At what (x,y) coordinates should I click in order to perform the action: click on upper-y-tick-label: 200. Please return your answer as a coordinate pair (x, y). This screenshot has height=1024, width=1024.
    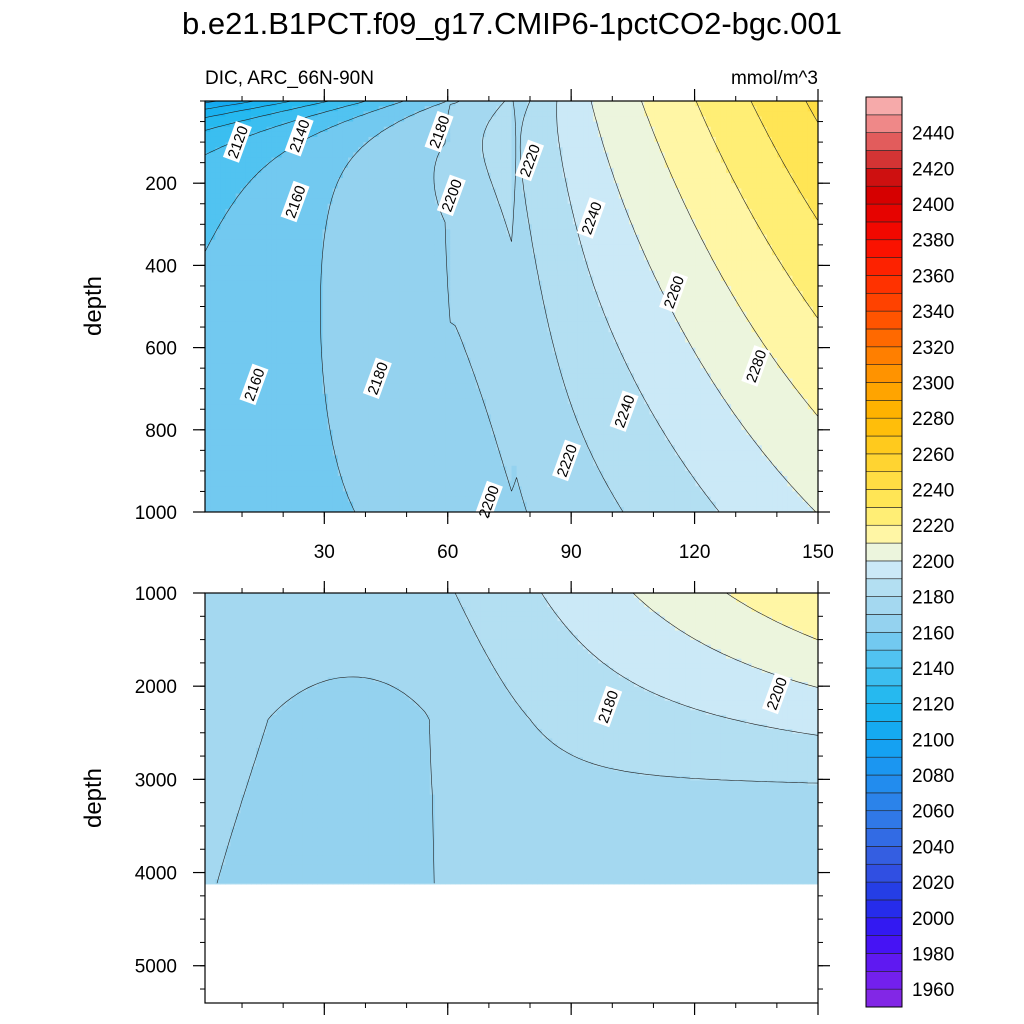
    Looking at the image, I should click on (161, 184).